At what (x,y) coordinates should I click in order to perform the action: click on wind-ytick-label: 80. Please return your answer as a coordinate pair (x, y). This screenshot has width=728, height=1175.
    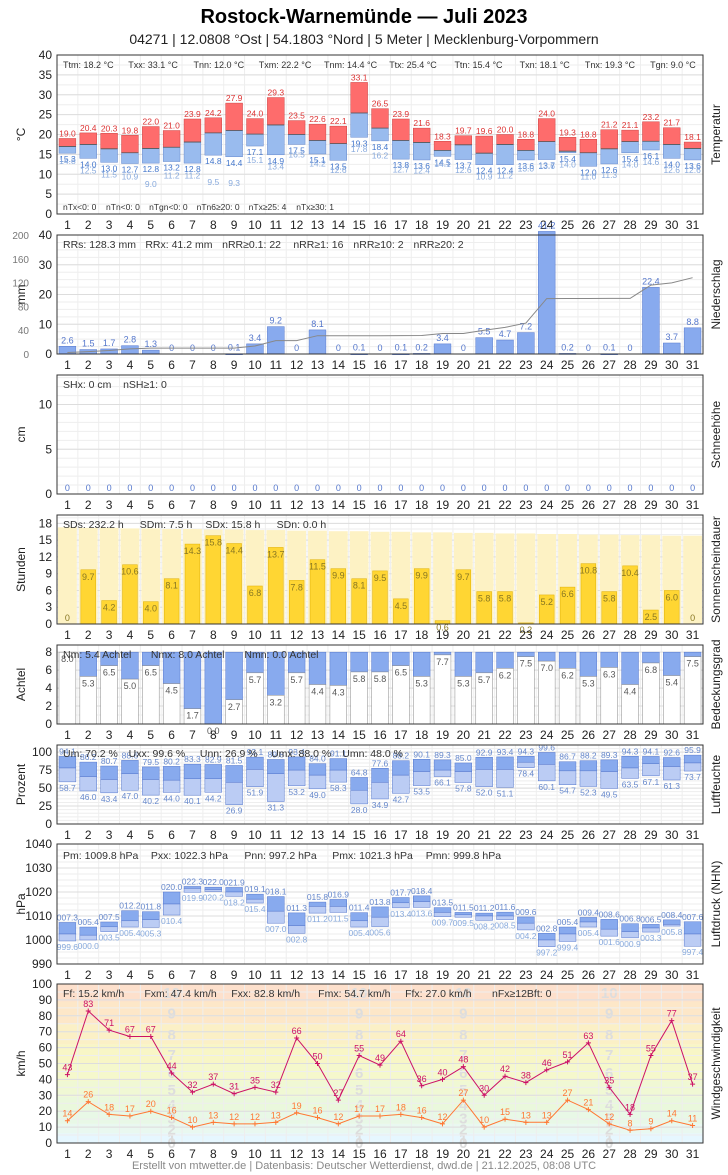
    Looking at the image, I should click on (46, 1016).